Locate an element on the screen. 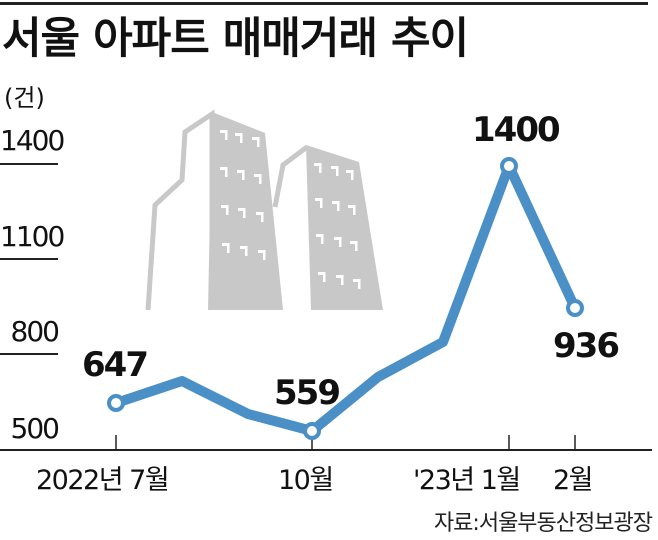 Image resolution: width=658 pixels, height=540 pixels. source-note: 자료:서울부동산정보광장 is located at coordinates (543, 523).